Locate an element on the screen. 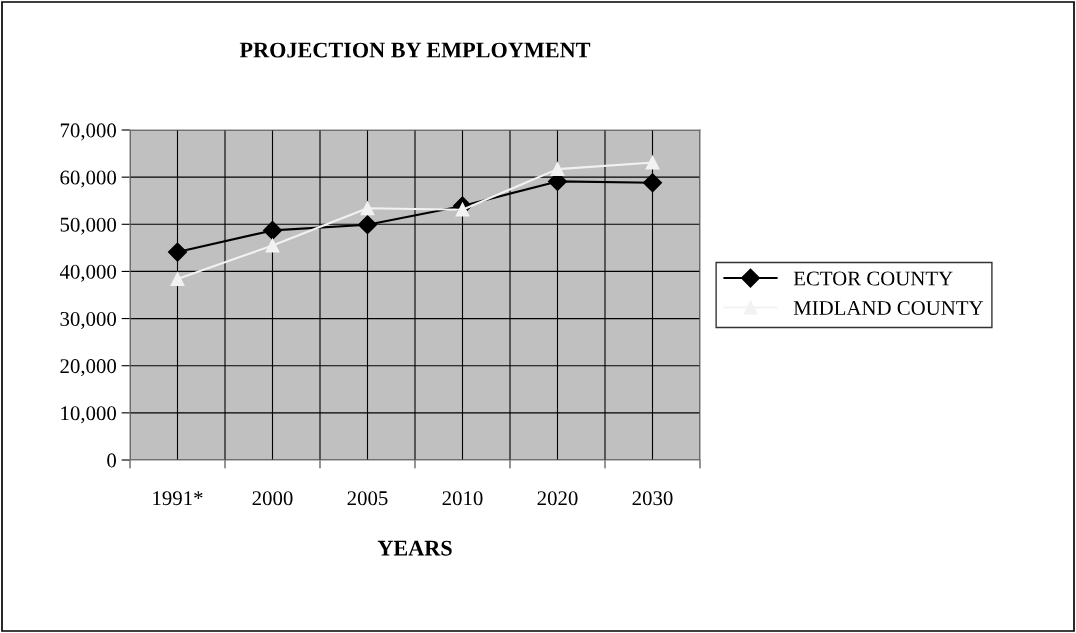  x-tick-label: 2010 is located at coordinates (462, 498).